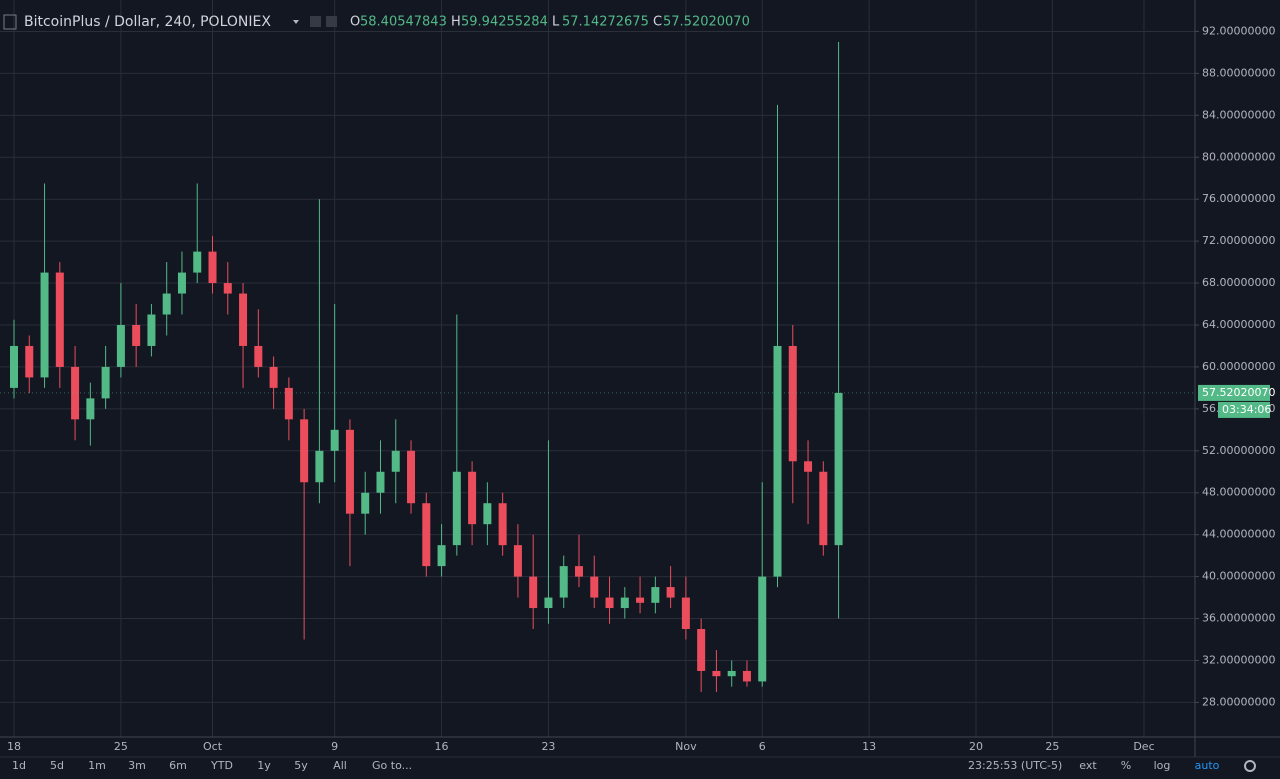  What do you see at coordinates (762, 746) in the screenshot?
I see `x-tick-label: 6` at bounding box center [762, 746].